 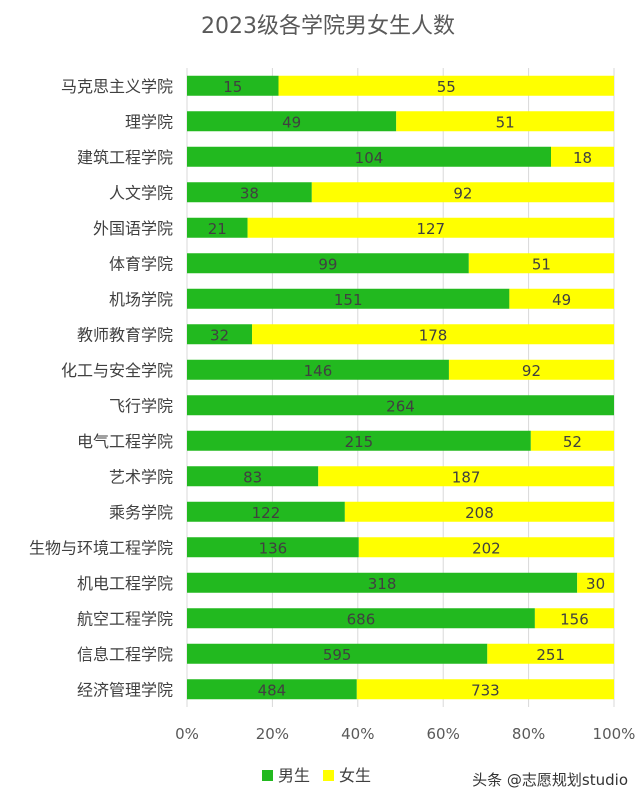 What do you see at coordinates (357, 734) in the screenshot?
I see `x-tick-label: 40%` at bounding box center [357, 734].